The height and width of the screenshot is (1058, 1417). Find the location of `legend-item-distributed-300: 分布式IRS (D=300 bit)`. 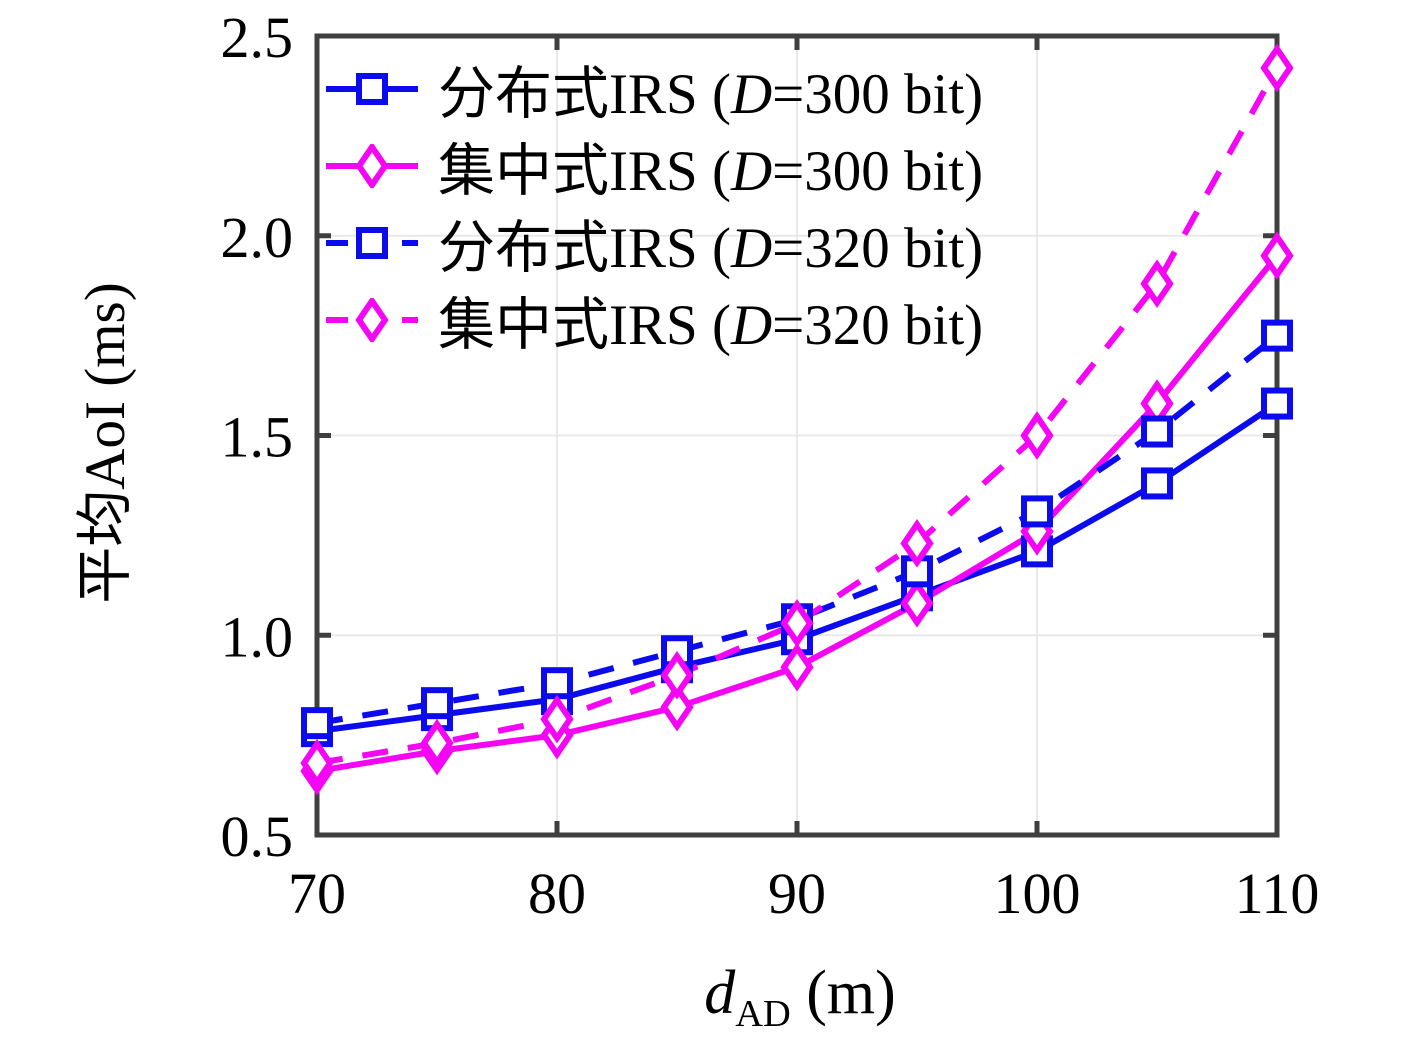

legend-item-distributed-300: 分布式IRS (D=300 bit) is located at coordinates (652, 88).